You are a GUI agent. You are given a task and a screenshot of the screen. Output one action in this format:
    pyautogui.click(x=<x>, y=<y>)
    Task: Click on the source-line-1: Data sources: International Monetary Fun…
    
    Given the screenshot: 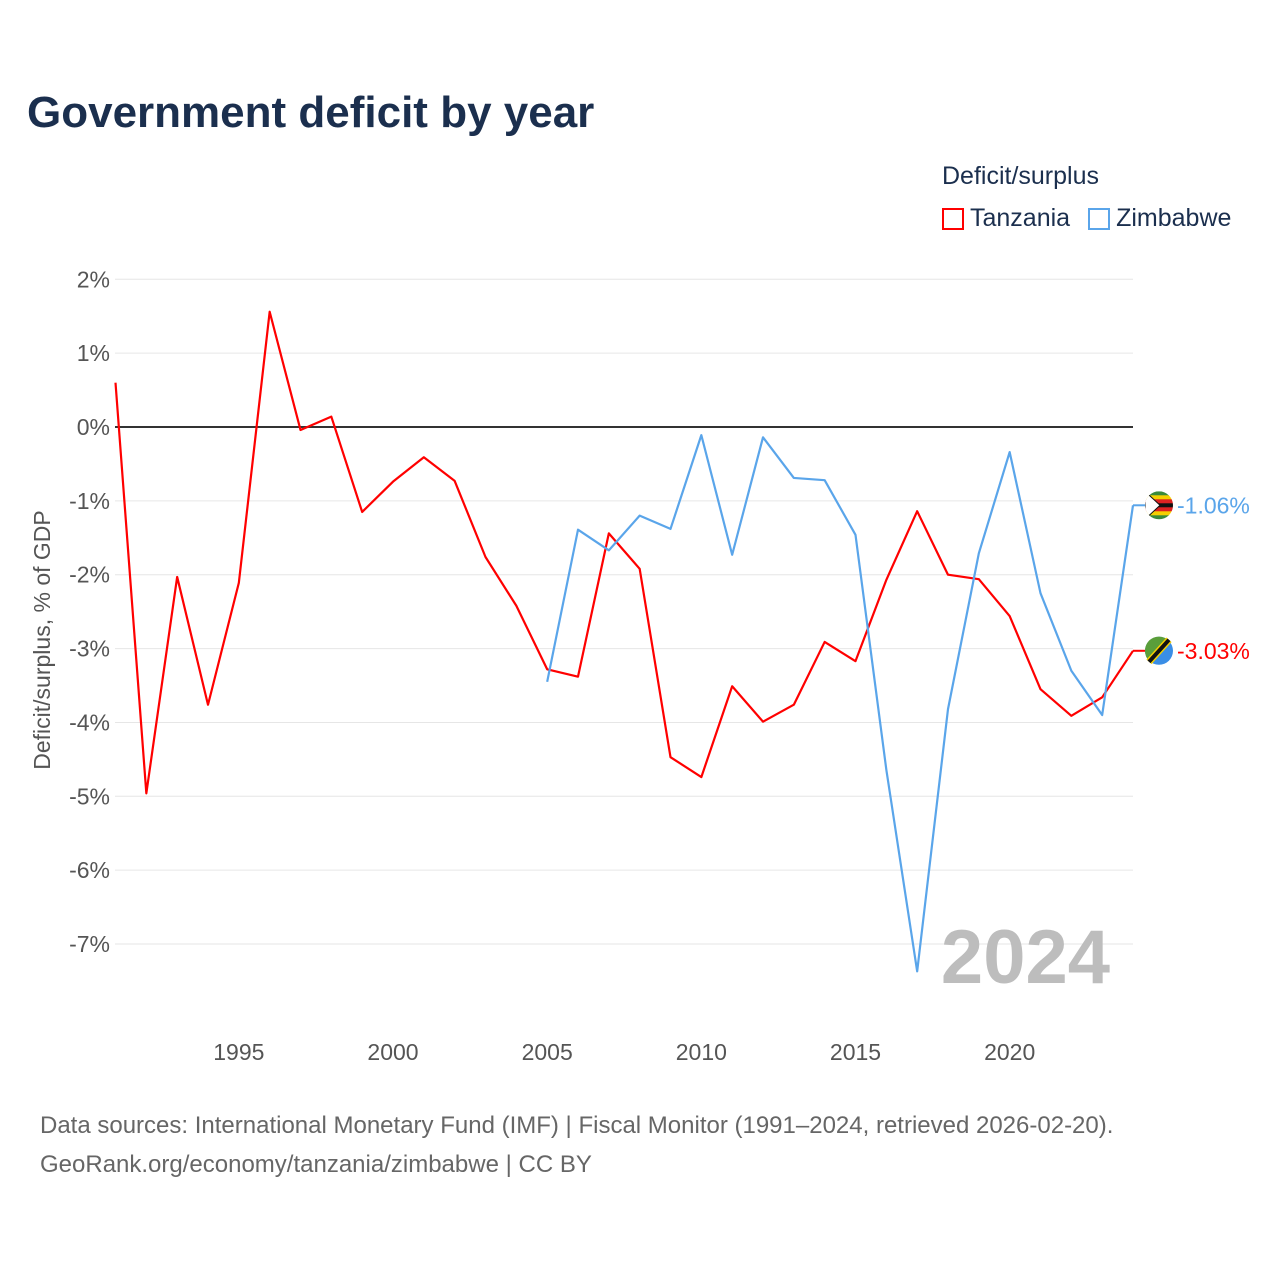 What is the action you would take?
    pyautogui.click(x=577, y=1125)
    